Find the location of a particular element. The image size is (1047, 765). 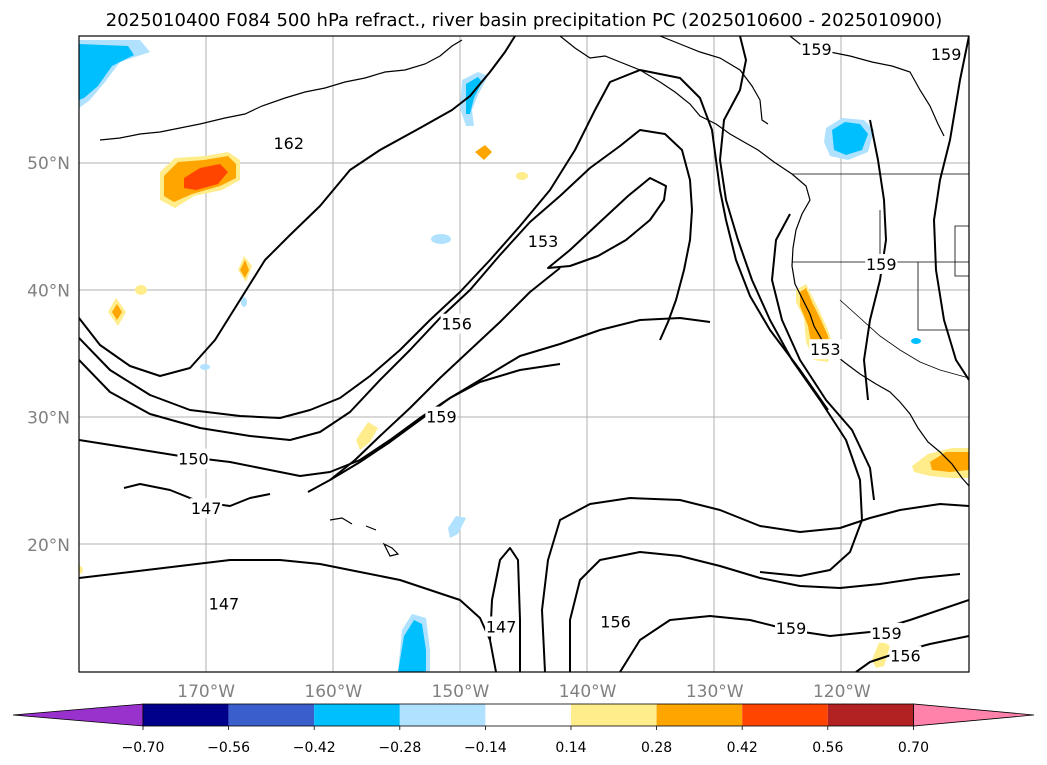

lon-tick-label: 130°W is located at coordinates (715, 692).